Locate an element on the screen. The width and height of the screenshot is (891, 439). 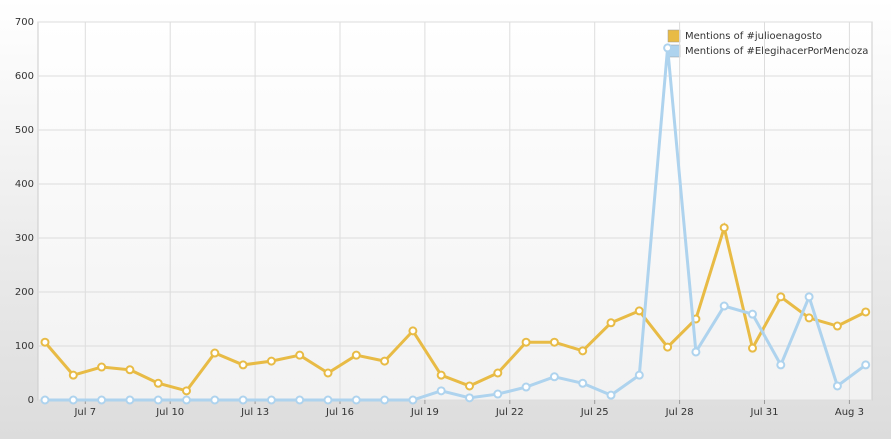
x-tick-label: Jul 25 is located at coordinates (594, 412).